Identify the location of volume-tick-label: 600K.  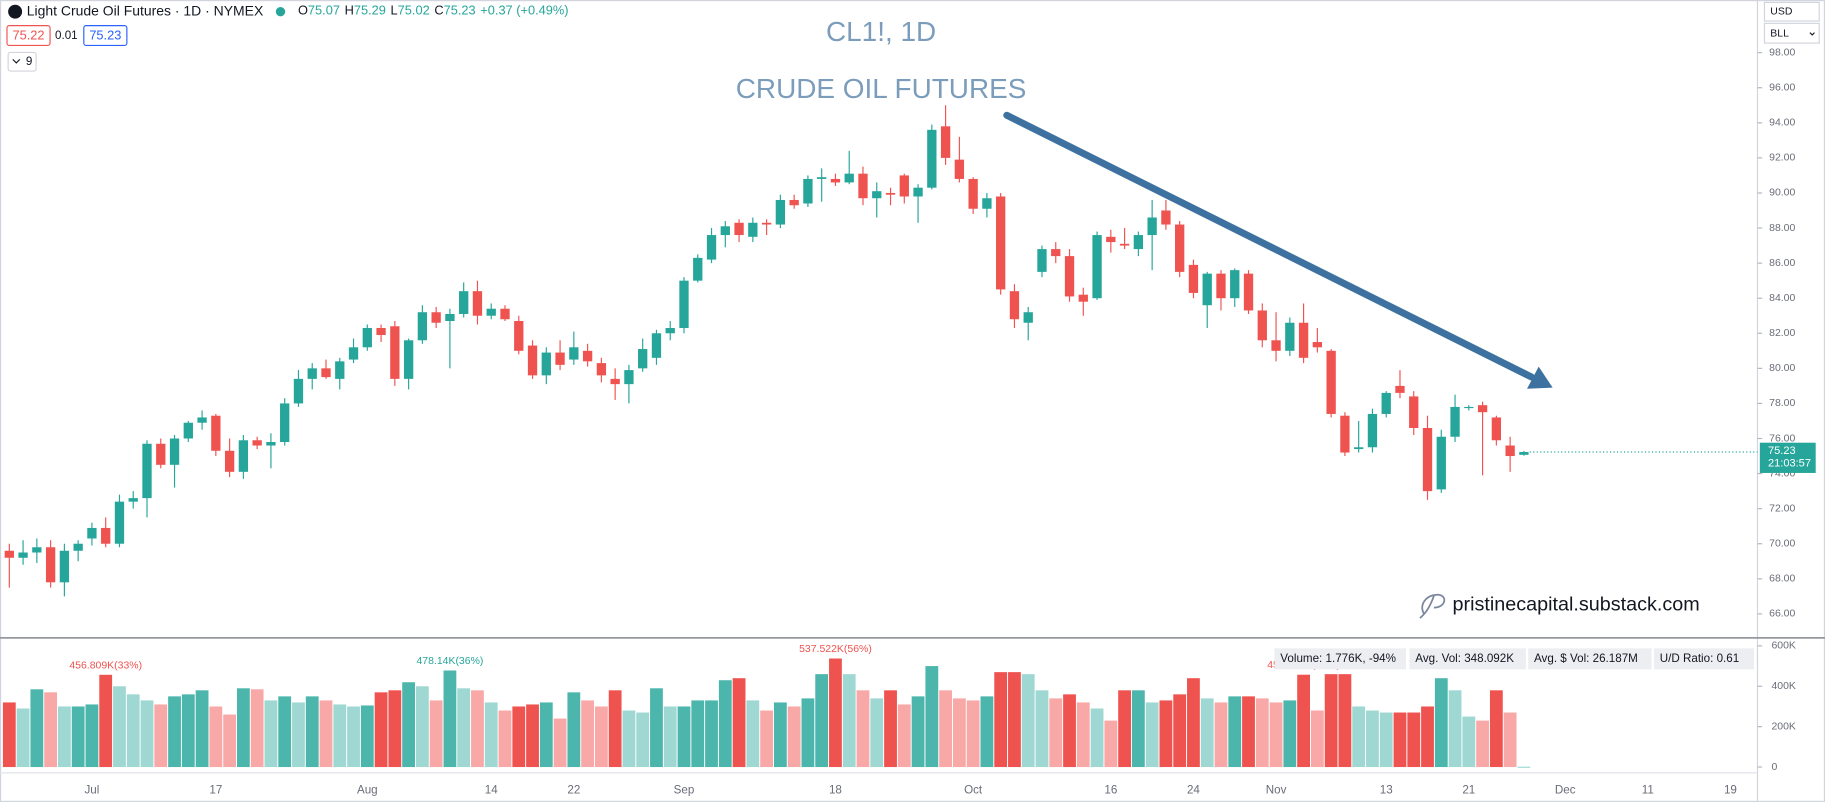
(1783, 646).